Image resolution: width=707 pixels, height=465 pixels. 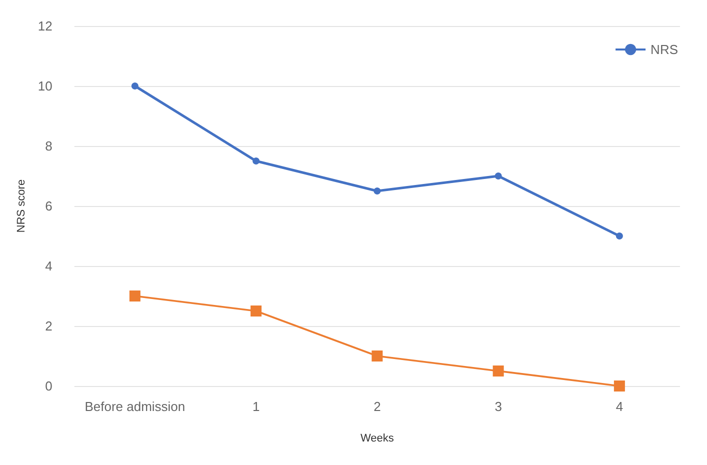 What do you see at coordinates (45, 86) in the screenshot?
I see `y-tick-label: 10` at bounding box center [45, 86].